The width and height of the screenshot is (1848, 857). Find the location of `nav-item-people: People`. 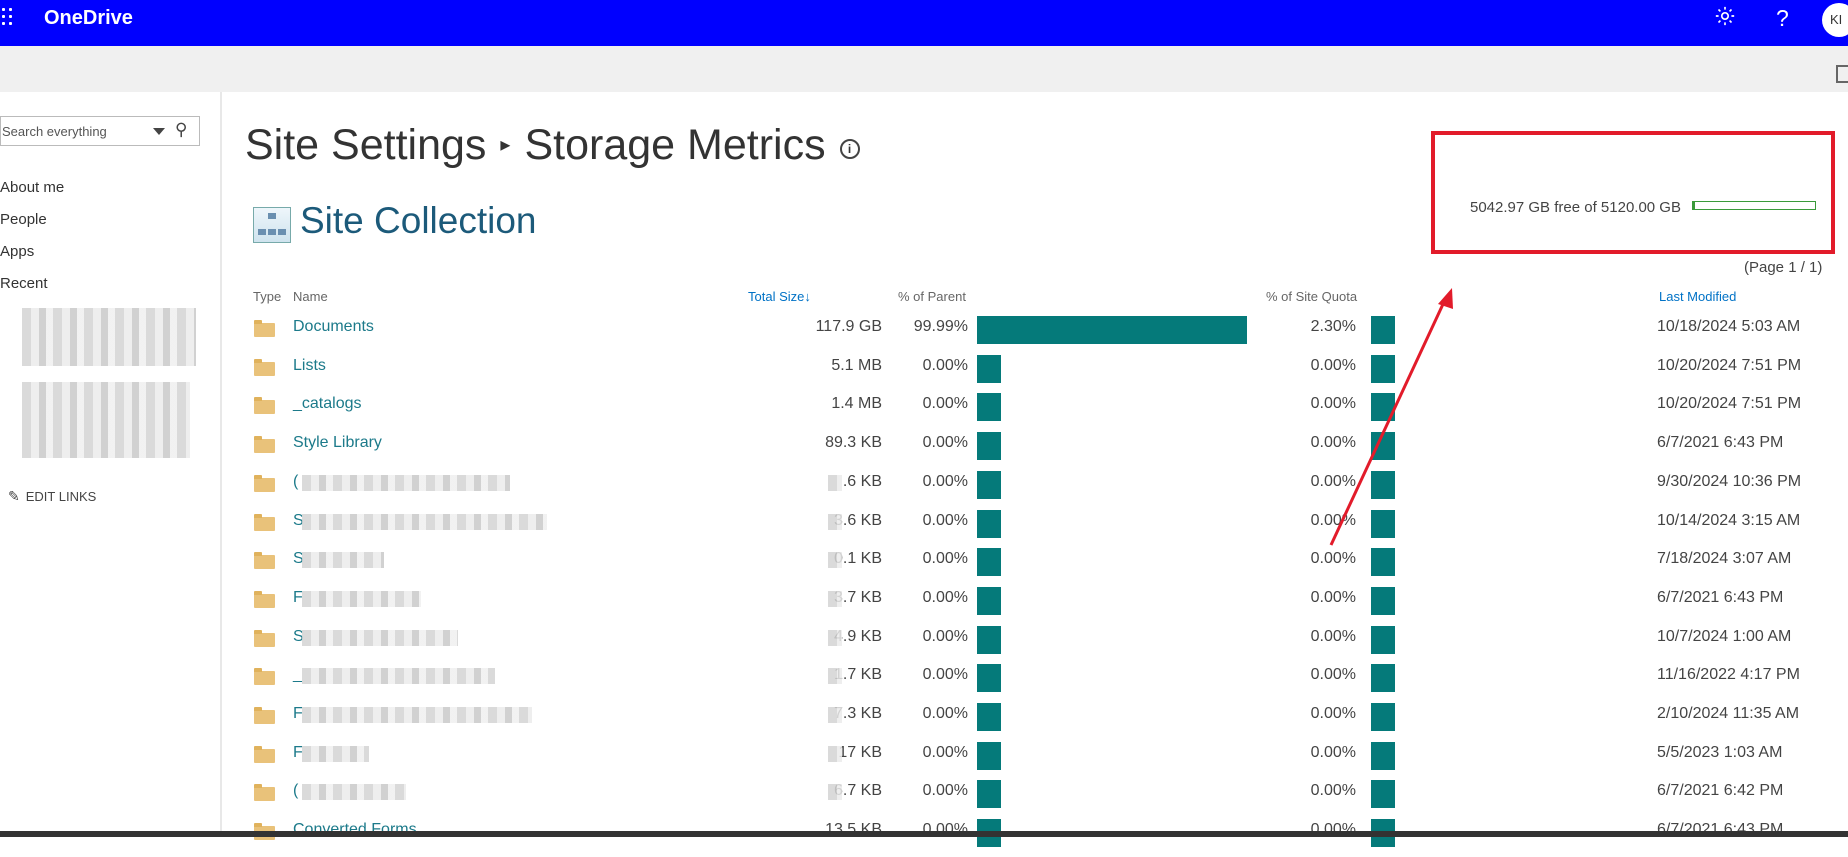

nav-item-people: People is located at coordinates (23, 219).